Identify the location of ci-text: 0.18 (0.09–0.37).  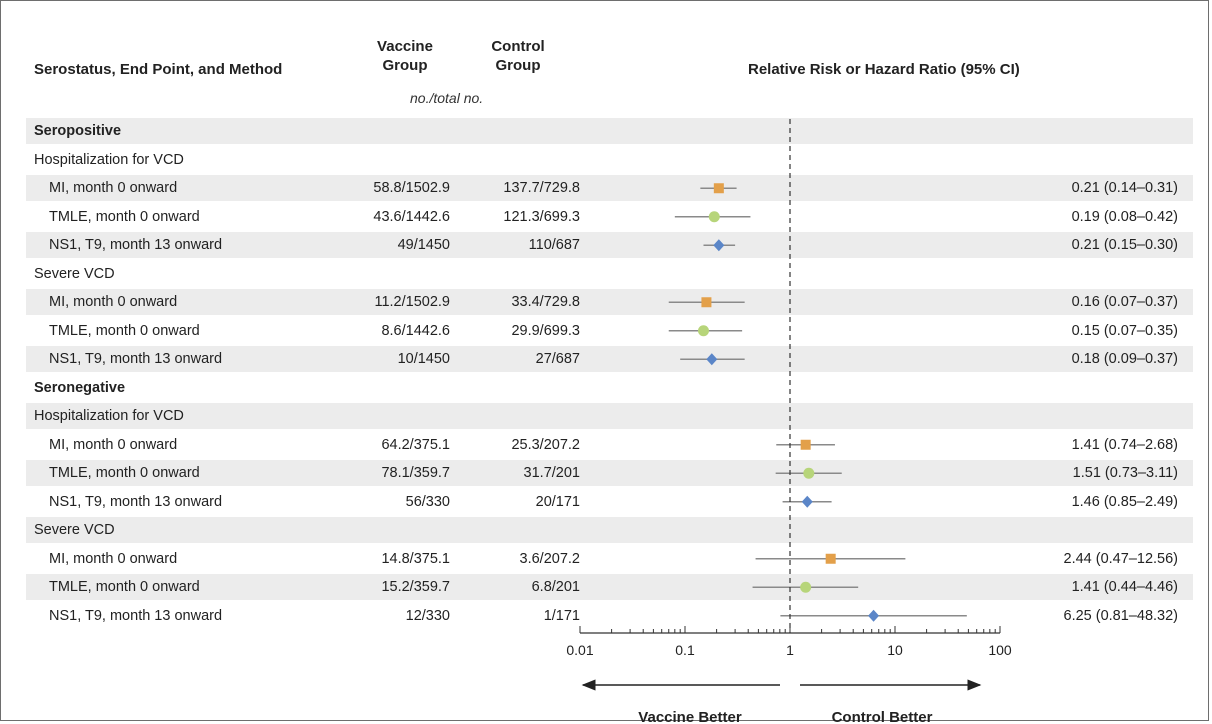
(1124, 359).